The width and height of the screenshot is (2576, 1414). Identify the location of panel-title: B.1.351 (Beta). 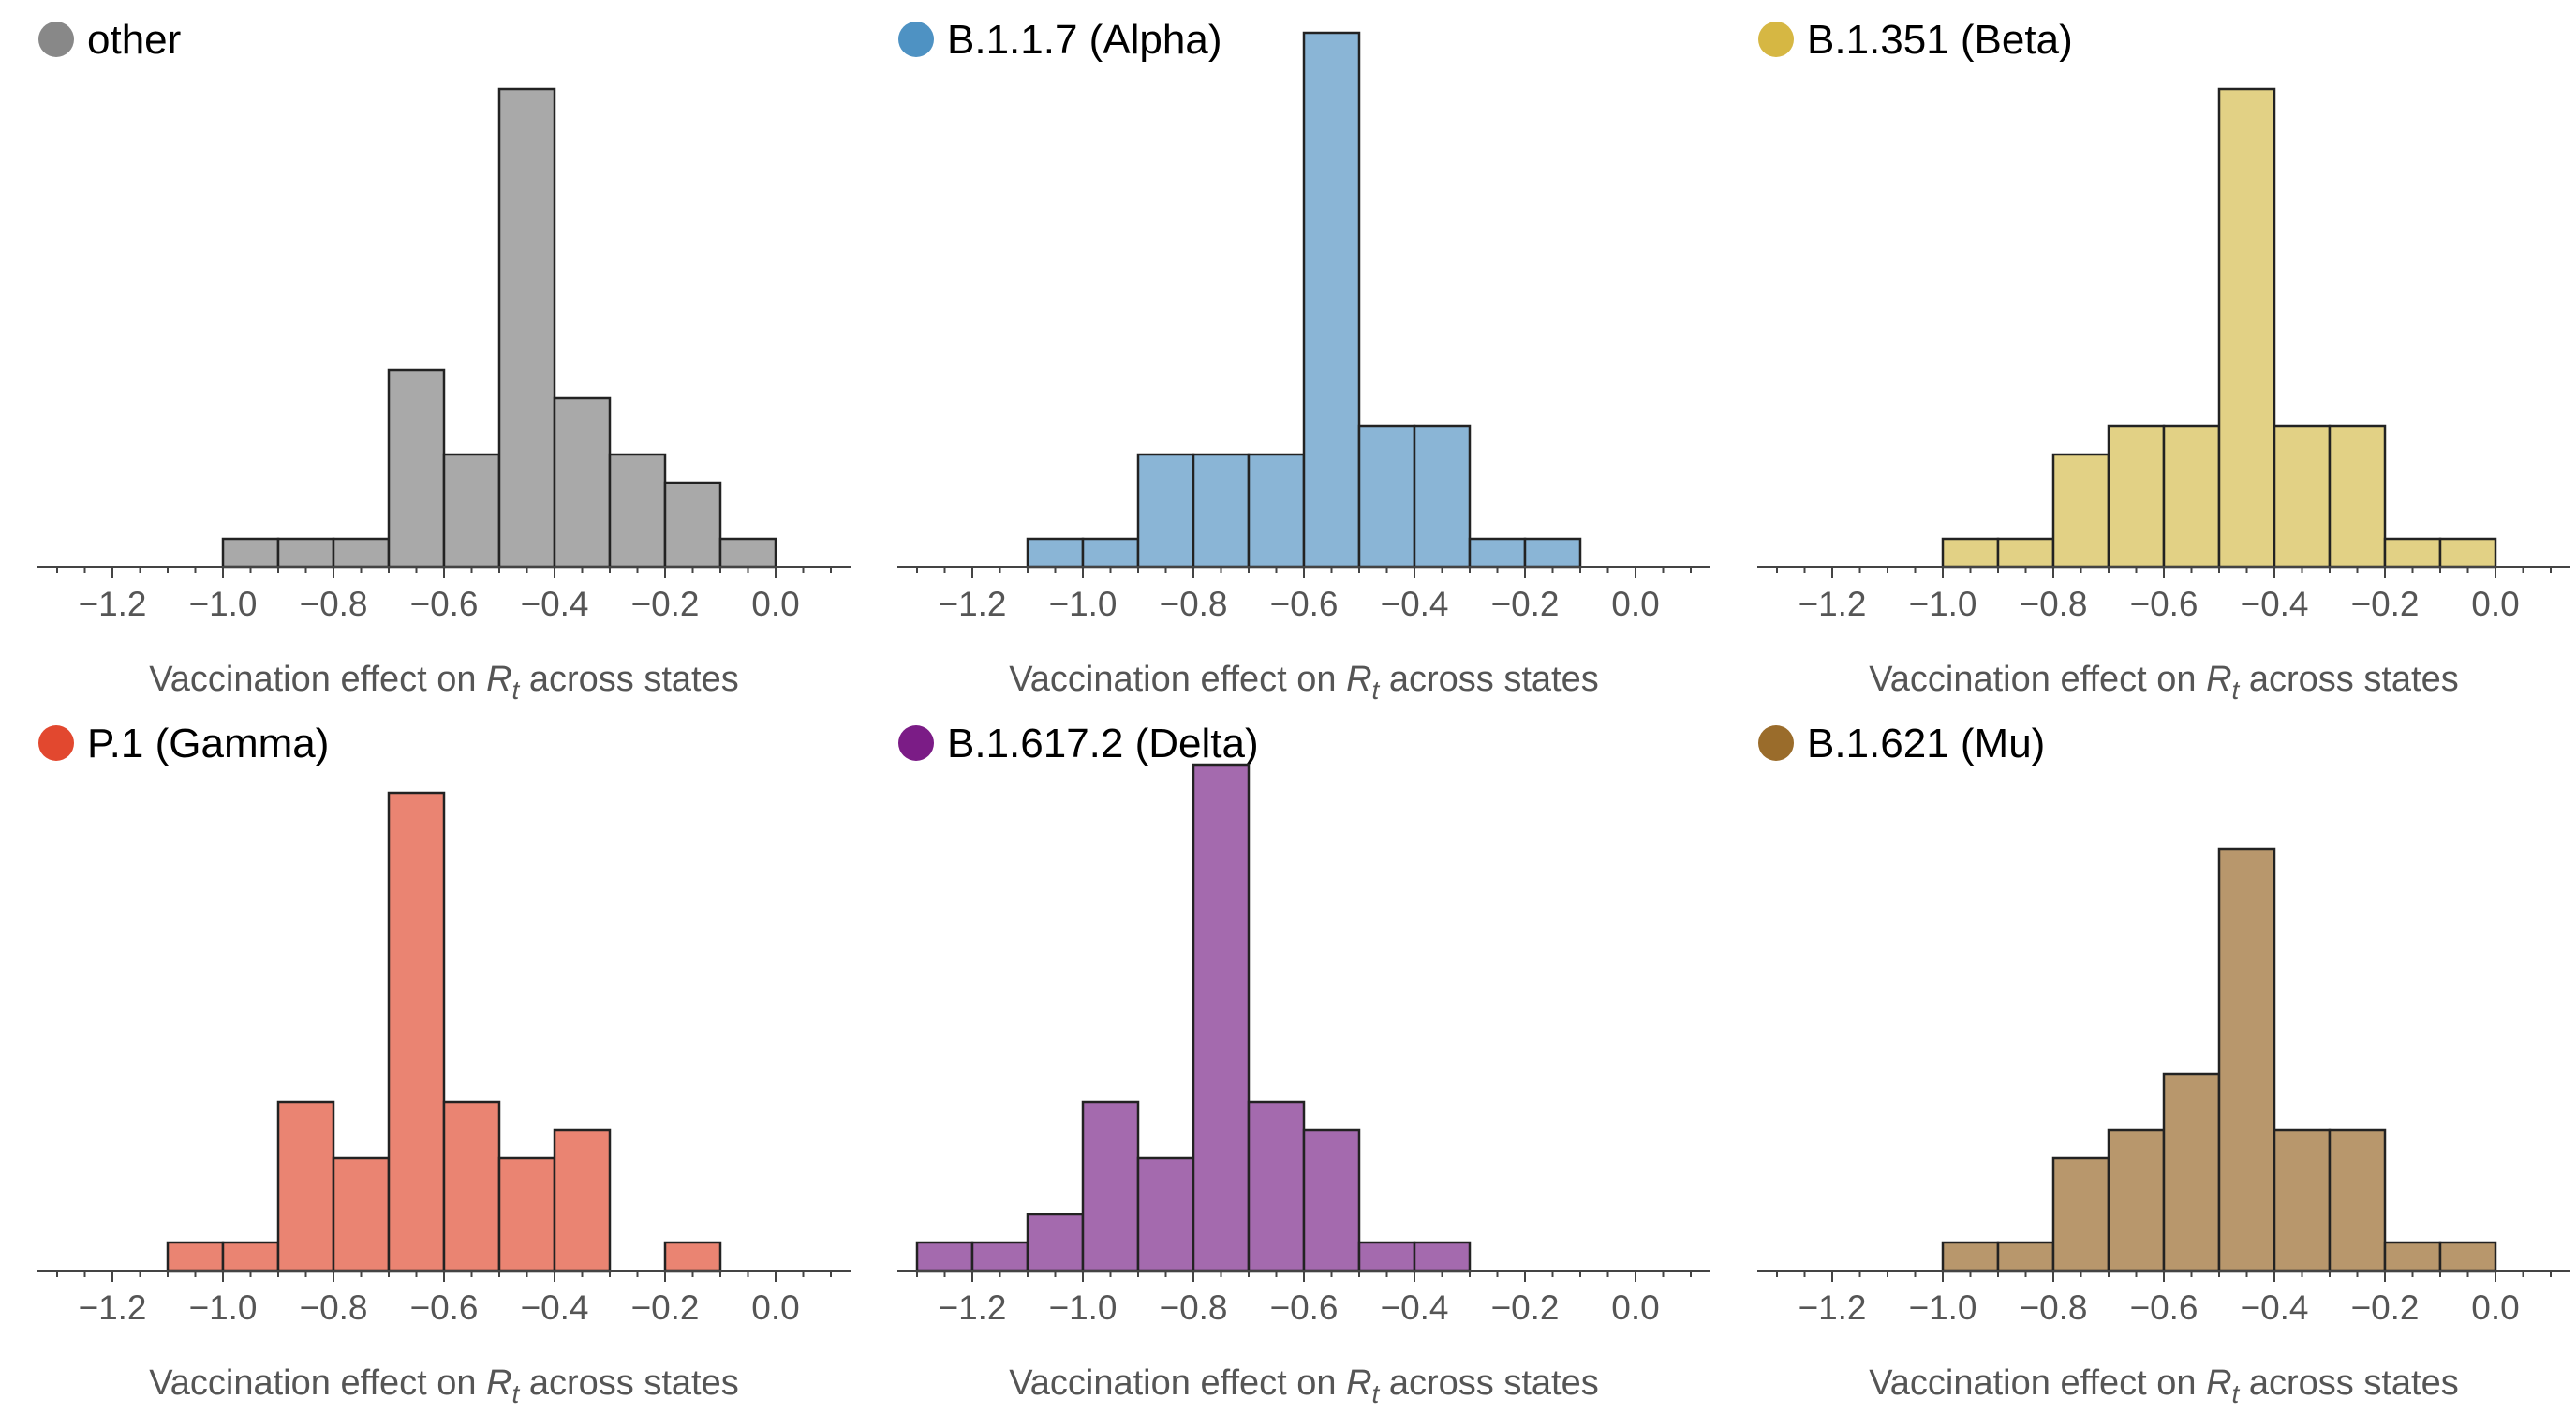
(1940, 40).